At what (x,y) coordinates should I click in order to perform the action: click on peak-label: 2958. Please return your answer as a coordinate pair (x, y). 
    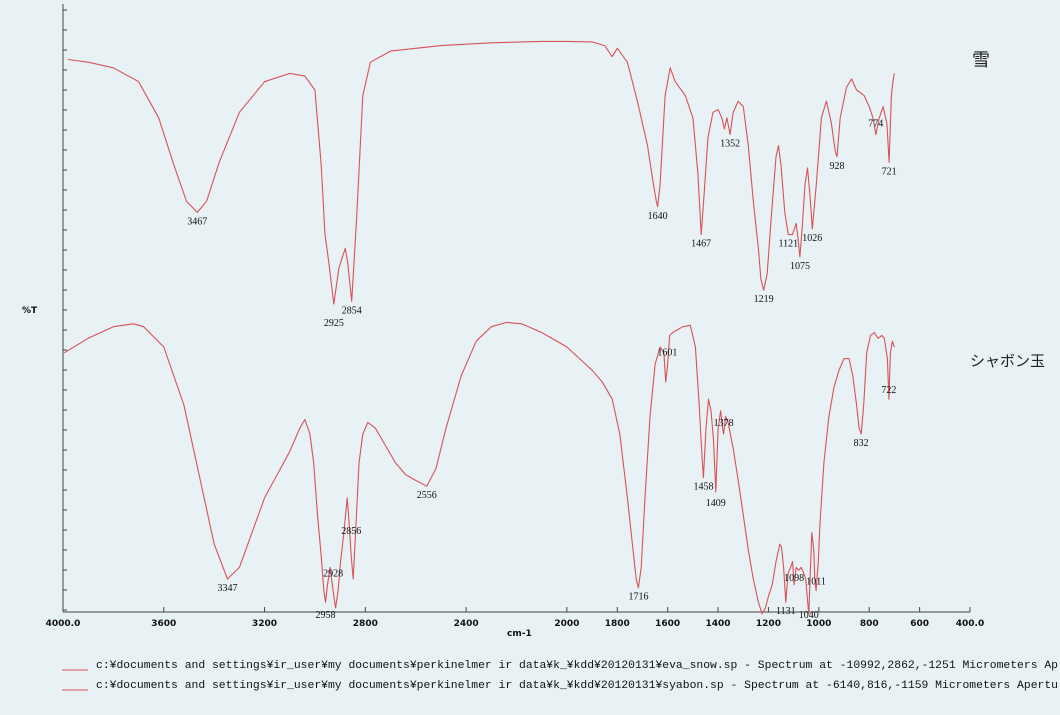
    Looking at the image, I should click on (326, 615).